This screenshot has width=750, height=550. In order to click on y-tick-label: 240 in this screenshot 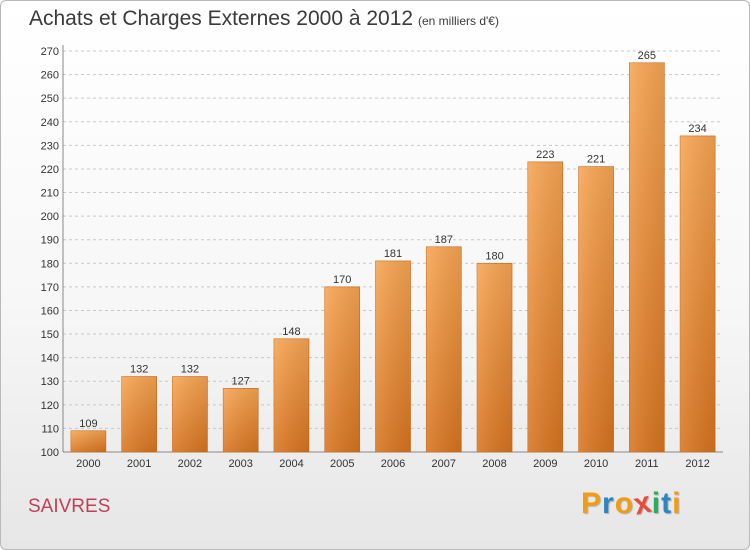, I will do `click(50, 123)`.